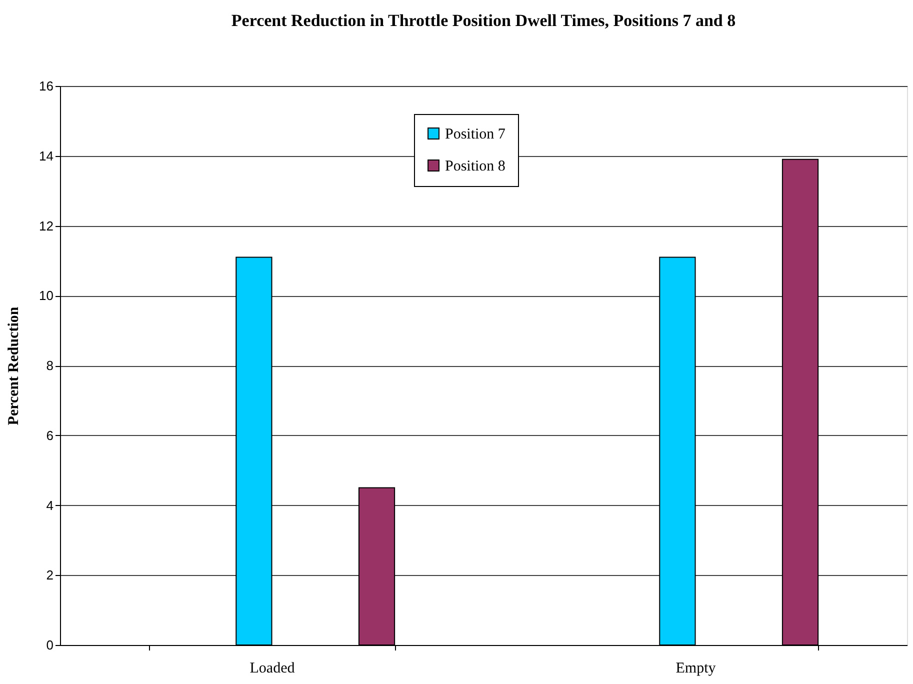 This screenshot has height=684, width=913. I want to click on y-tick-label: 14, so click(46, 156).